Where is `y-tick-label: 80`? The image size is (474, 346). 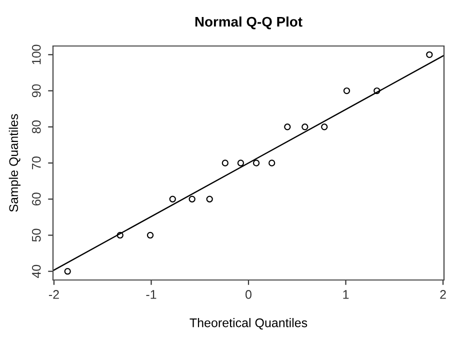
y-tick-label: 80 is located at coordinates (36, 127).